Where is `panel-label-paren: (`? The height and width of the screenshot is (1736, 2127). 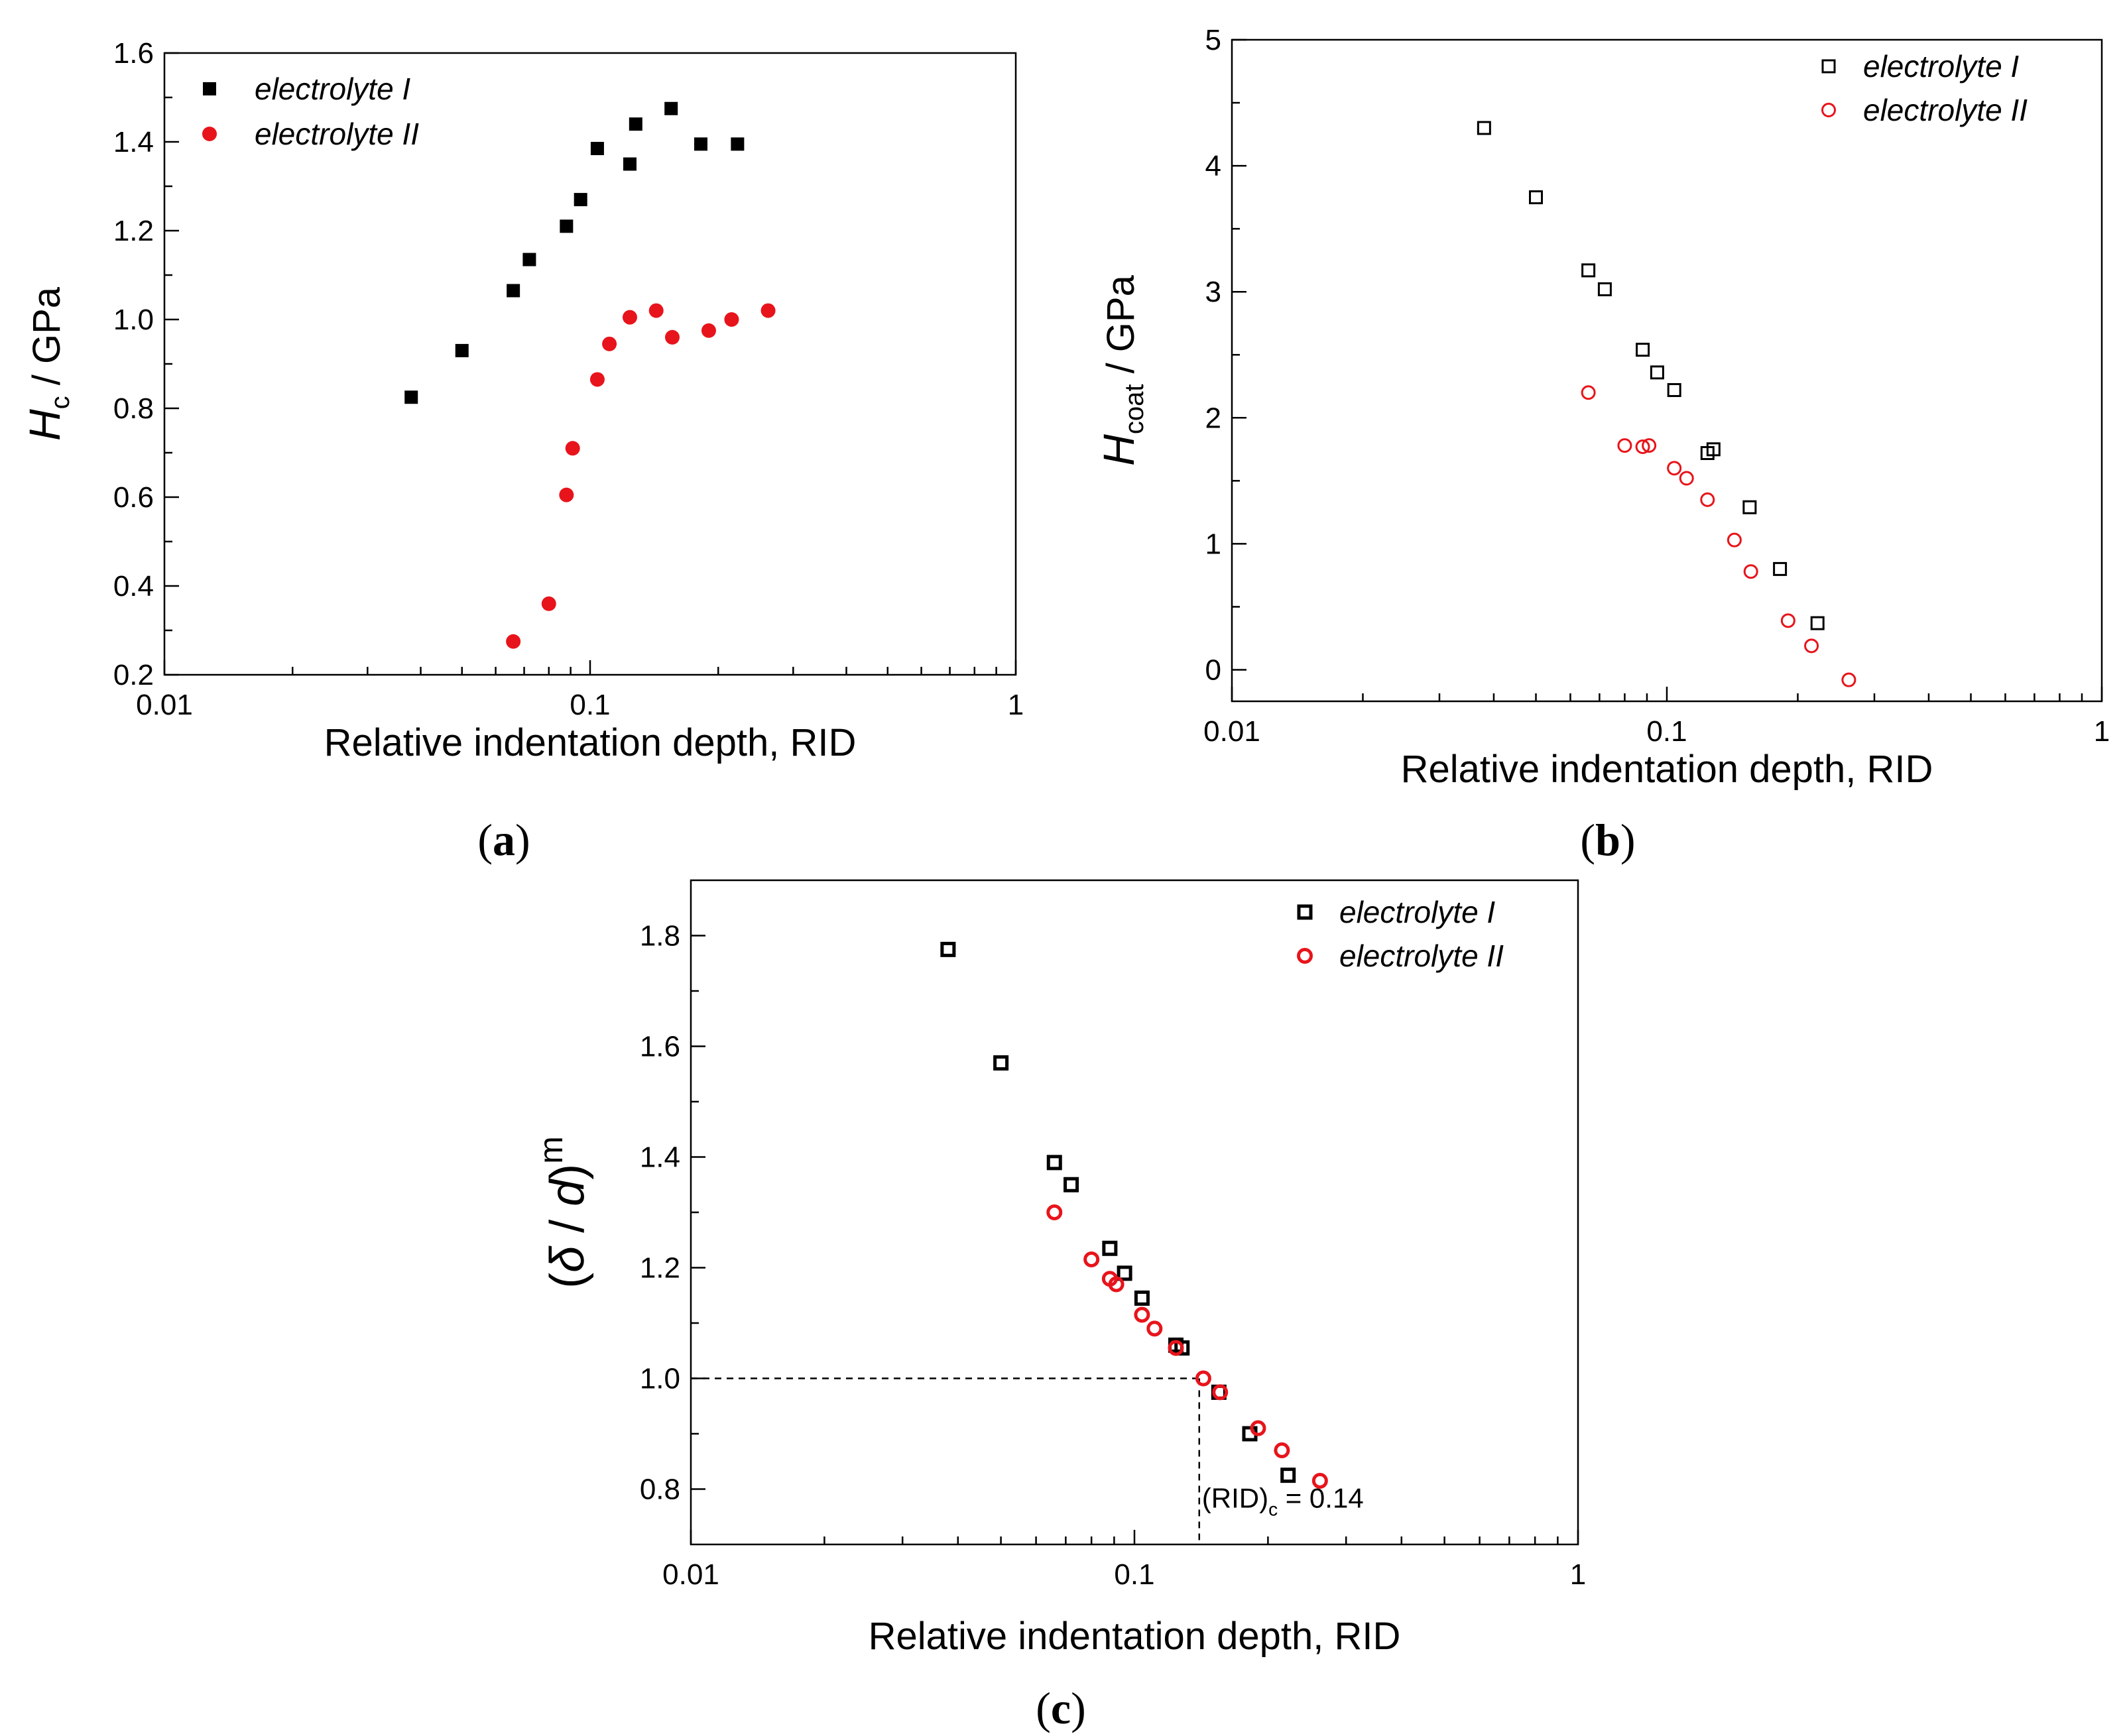 panel-label-paren: ( is located at coordinates (485, 840).